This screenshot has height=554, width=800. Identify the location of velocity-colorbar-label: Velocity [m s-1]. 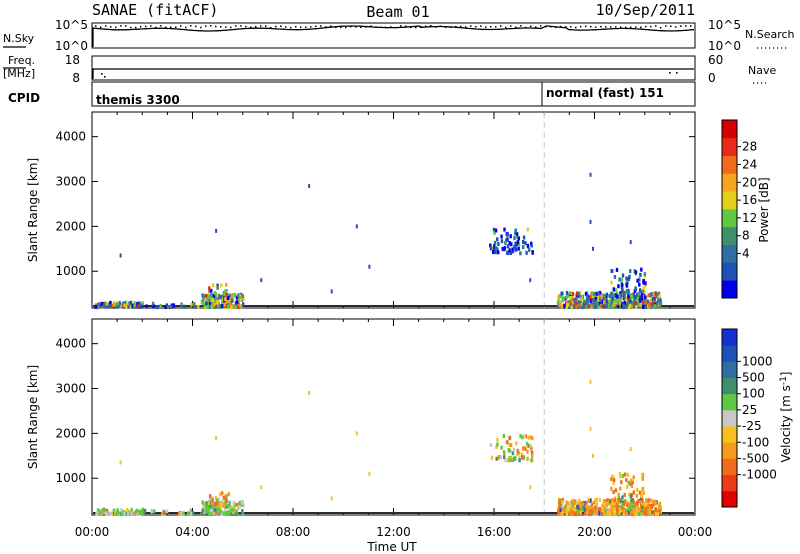
(786, 417).